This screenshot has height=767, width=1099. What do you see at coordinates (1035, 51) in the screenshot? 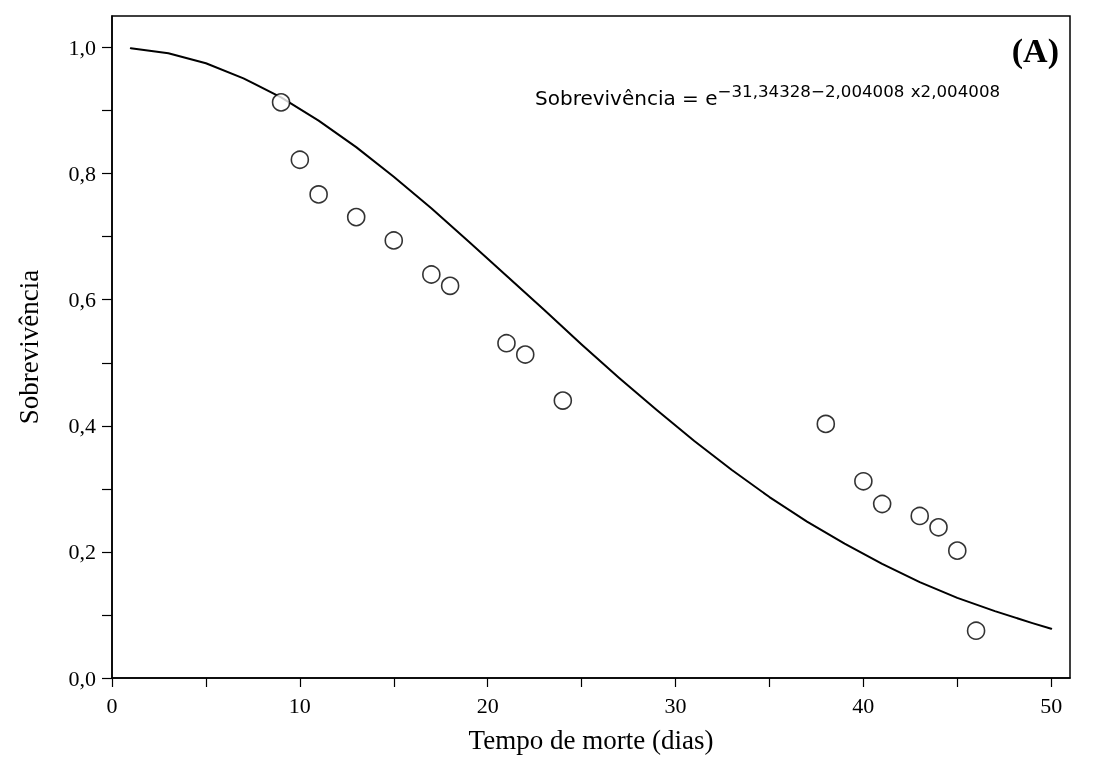
I see `annotation: (A)` at bounding box center [1035, 51].